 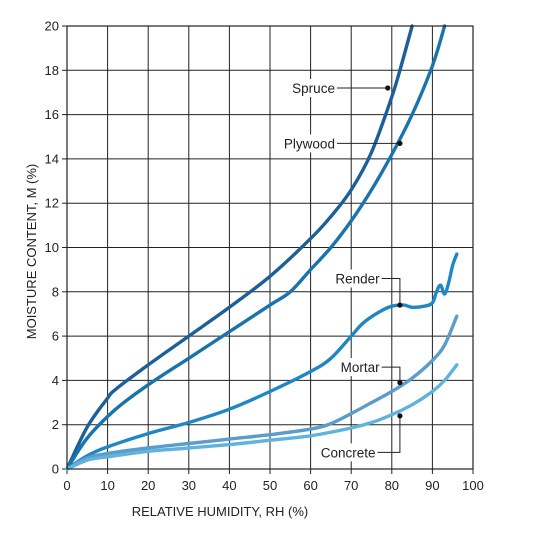 What do you see at coordinates (52, 26) in the screenshot?
I see `y-tick-label: 20` at bounding box center [52, 26].